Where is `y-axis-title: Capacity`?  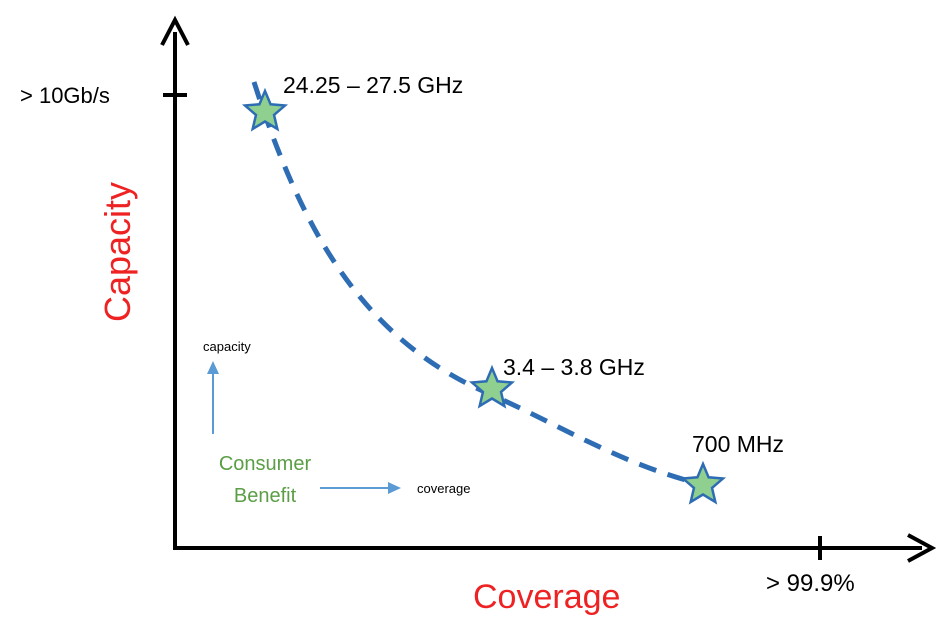
y-axis-title: Capacity is located at coordinates (117, 252).